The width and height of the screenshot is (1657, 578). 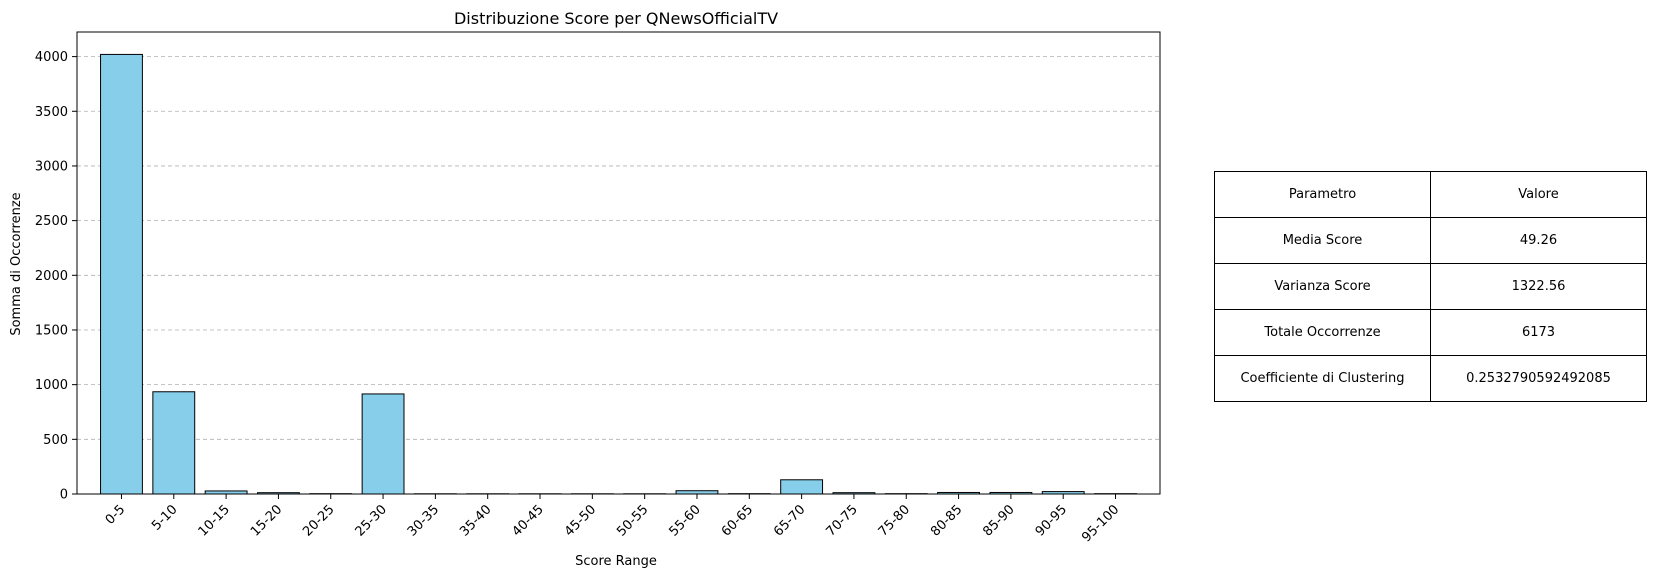 I want to click on table-cell-value: 1322.56, so click(x=1538, y=286).